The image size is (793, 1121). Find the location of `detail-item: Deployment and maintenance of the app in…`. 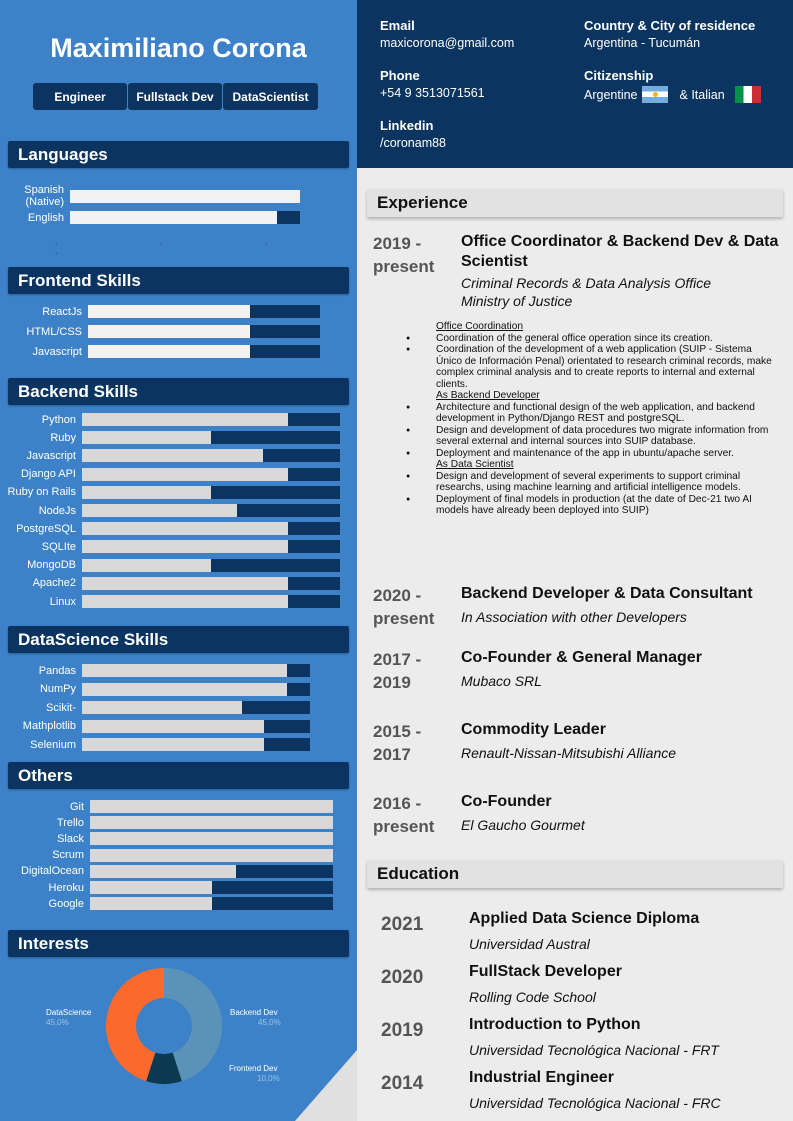

detail-item: Deployment and maintenance of the app in… is located at coordinates (589, 454).